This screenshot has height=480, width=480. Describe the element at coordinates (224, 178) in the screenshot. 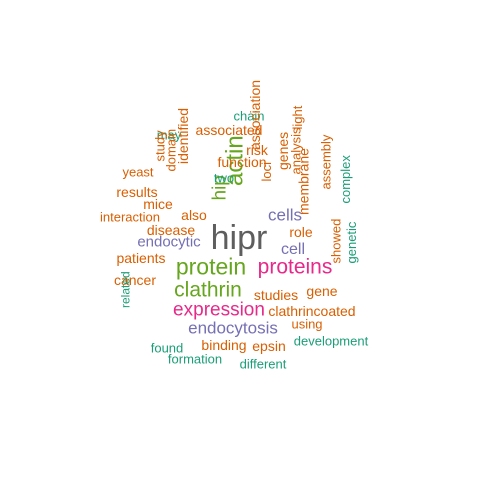

I see `word-two: two` at that location.